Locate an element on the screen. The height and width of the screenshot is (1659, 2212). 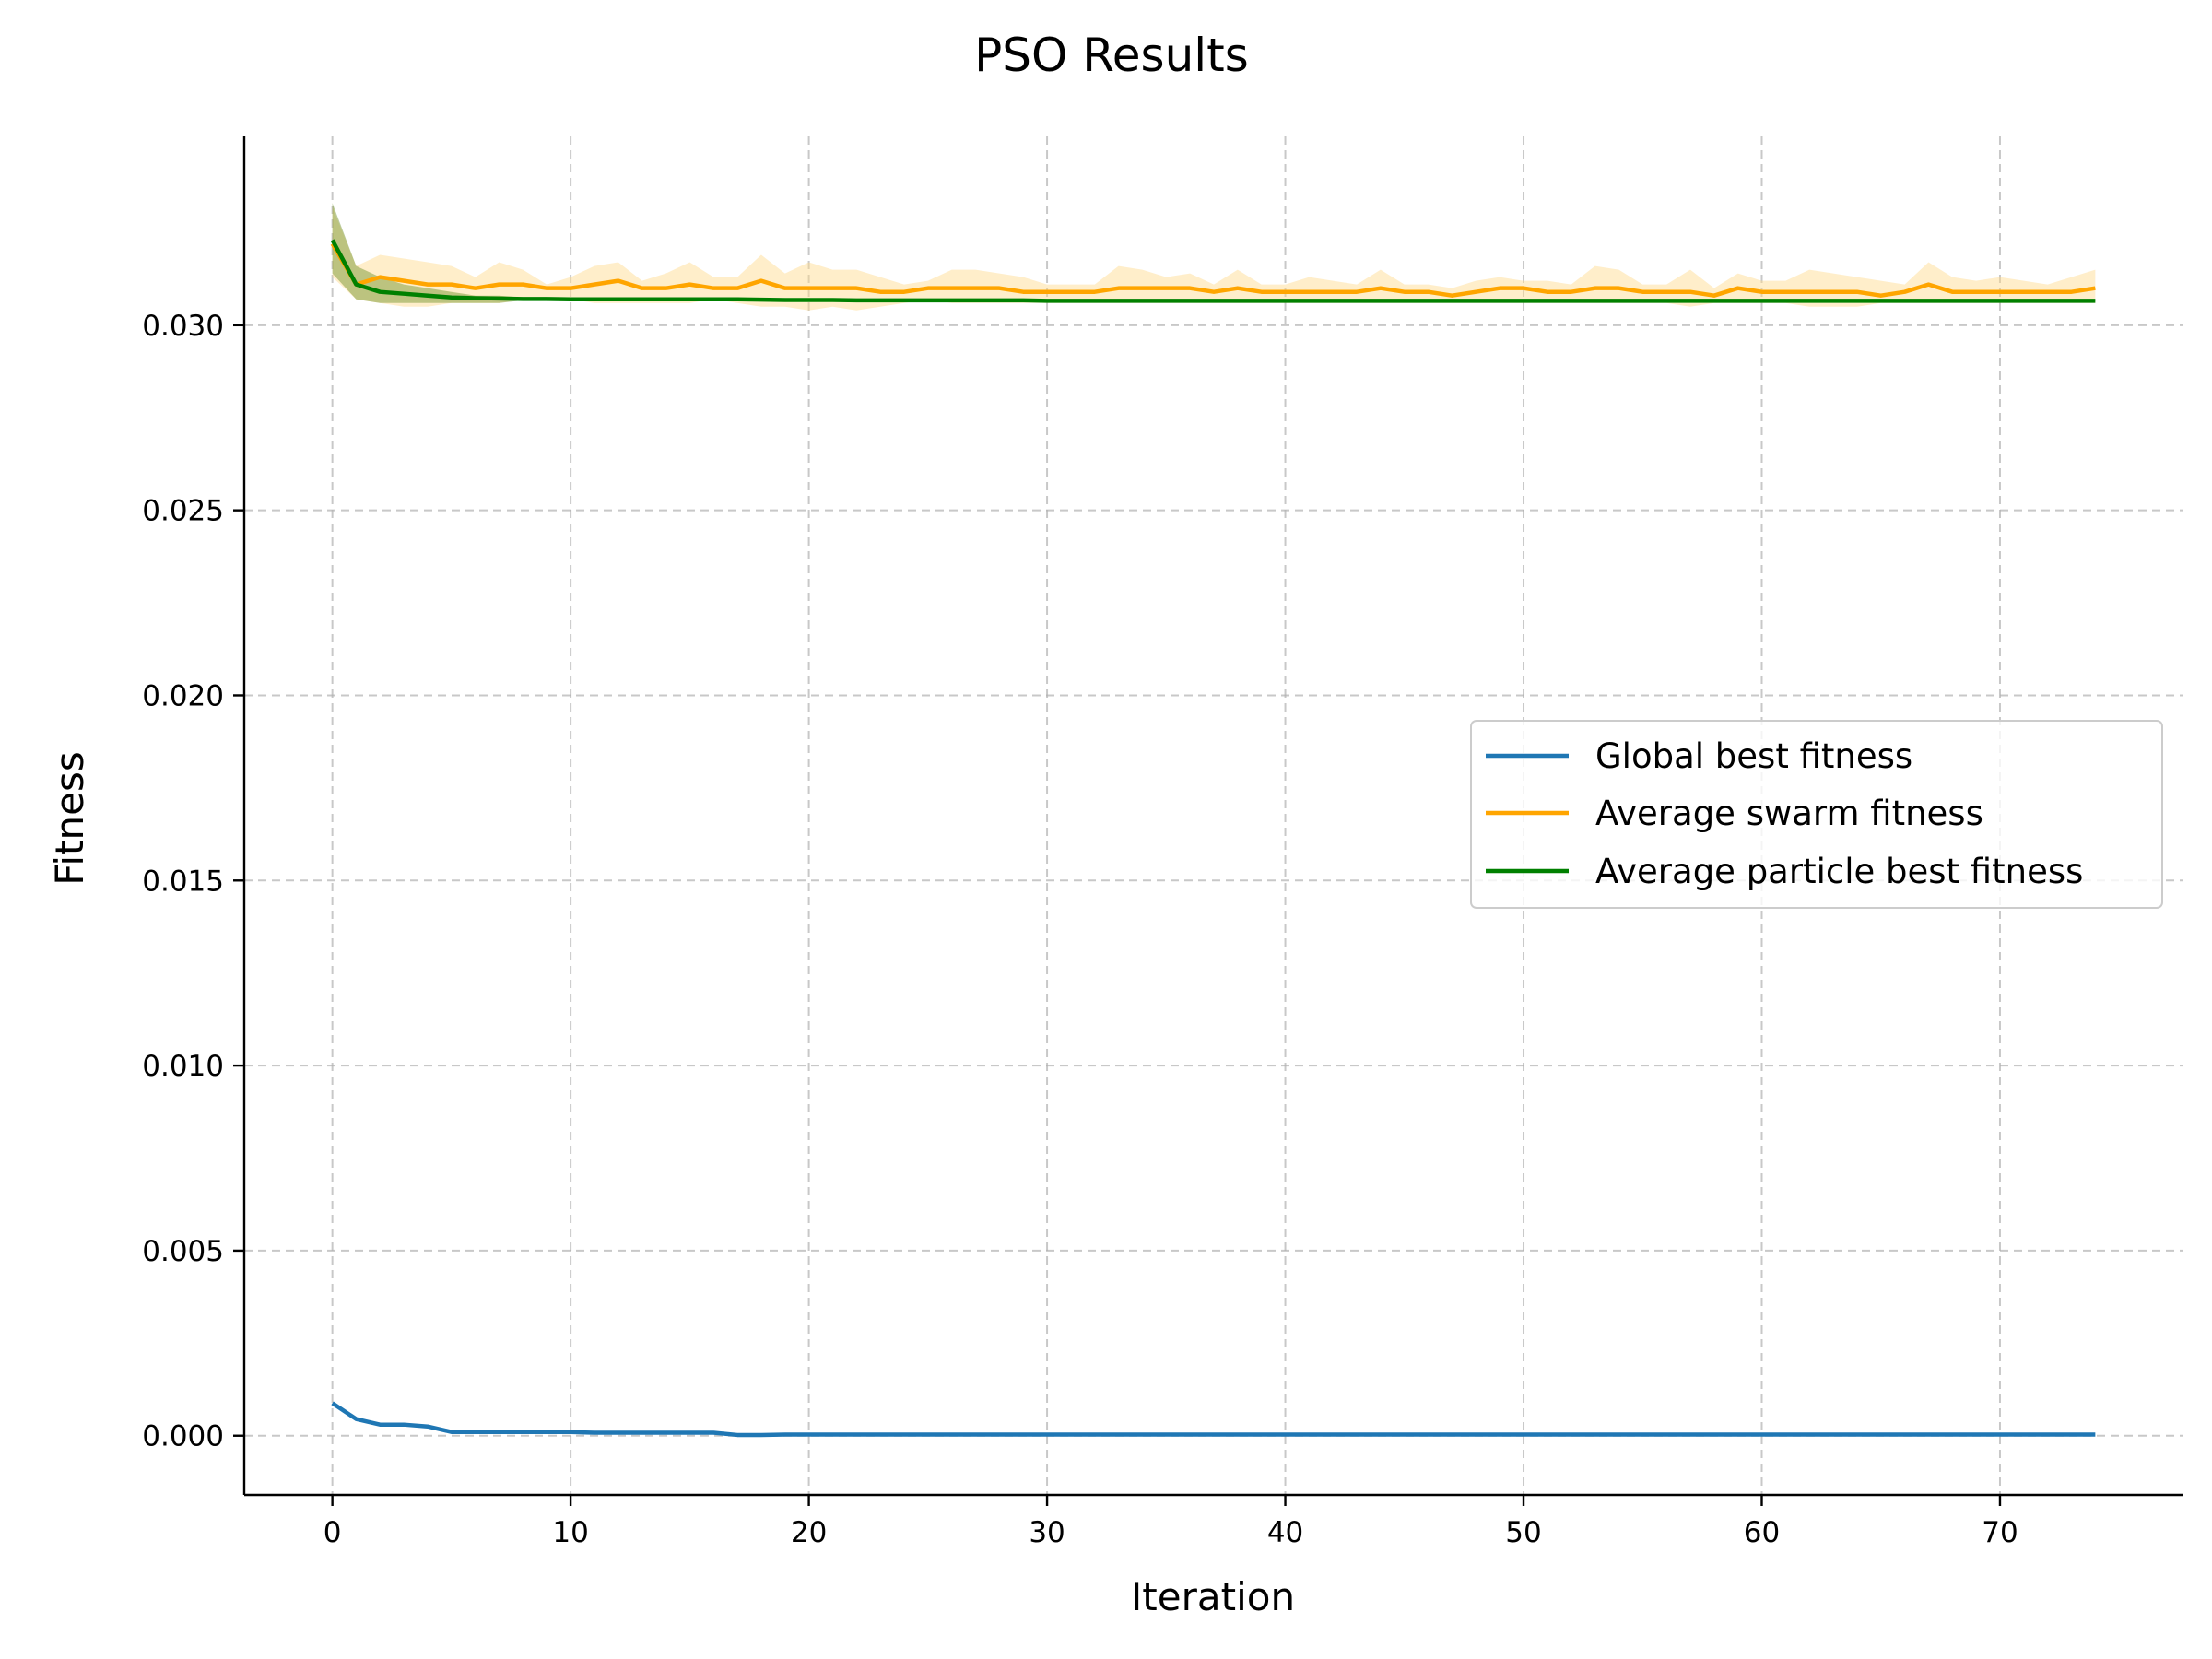
legend-box is located at coordinates (1816, 814).